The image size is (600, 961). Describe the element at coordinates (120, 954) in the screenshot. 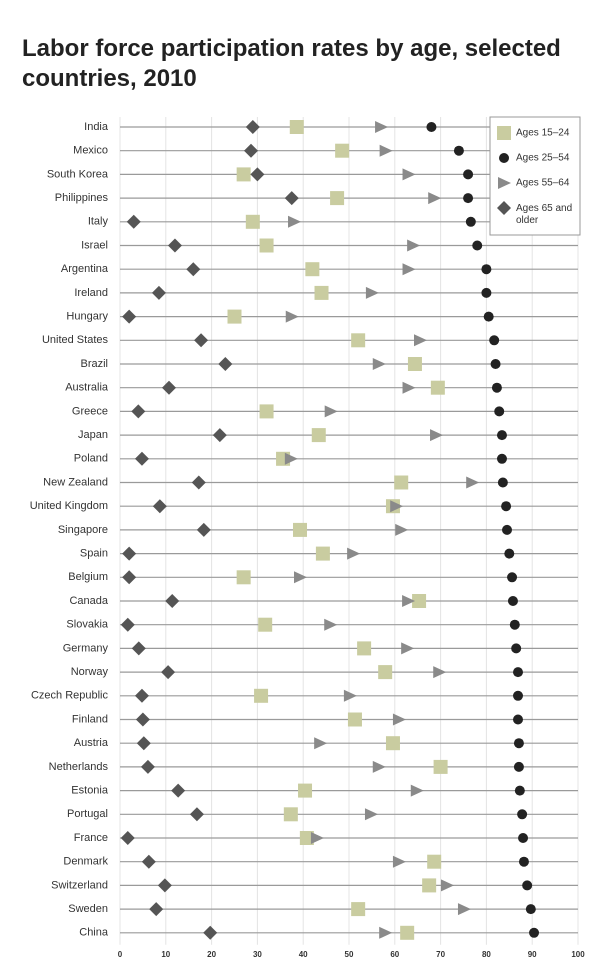

I see `x-tick-label: 0` at that location.